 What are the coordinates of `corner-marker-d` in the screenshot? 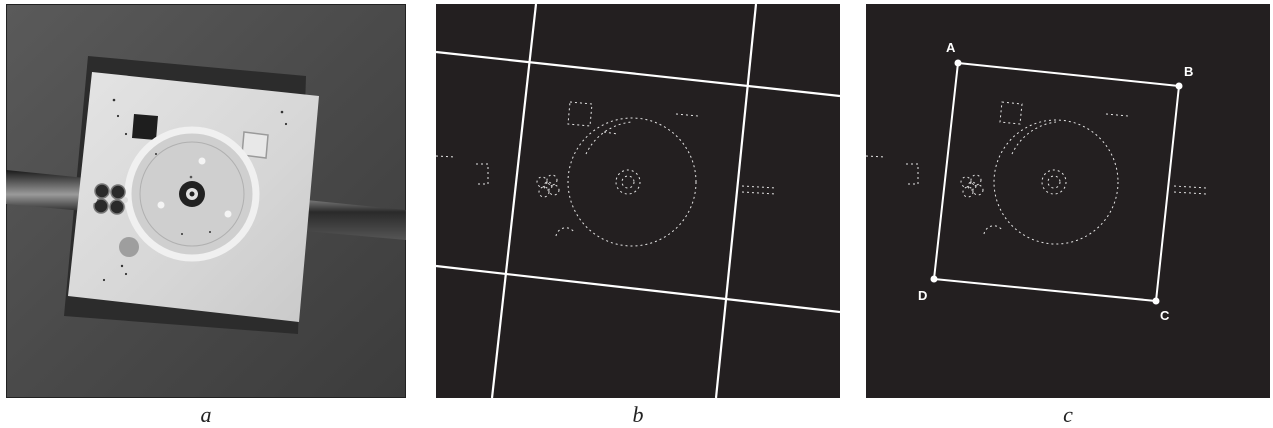 It's located at (934, 279).